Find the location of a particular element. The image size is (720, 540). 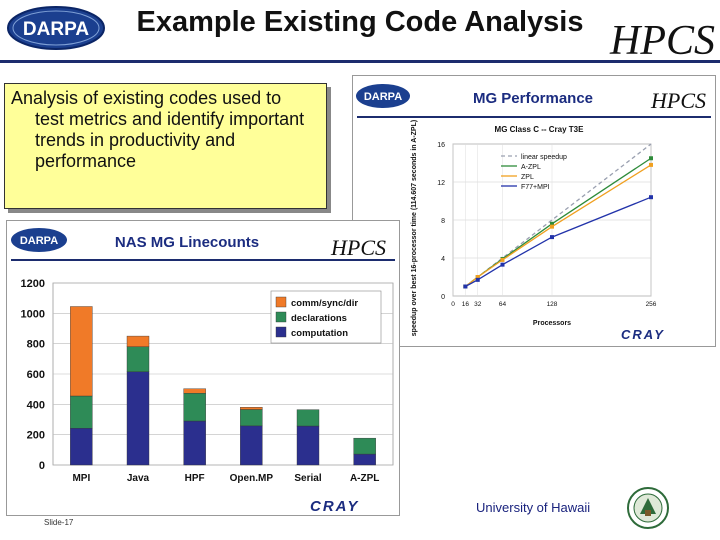

nas-x-tick-label: Serial is located at coordinates (307, 478).